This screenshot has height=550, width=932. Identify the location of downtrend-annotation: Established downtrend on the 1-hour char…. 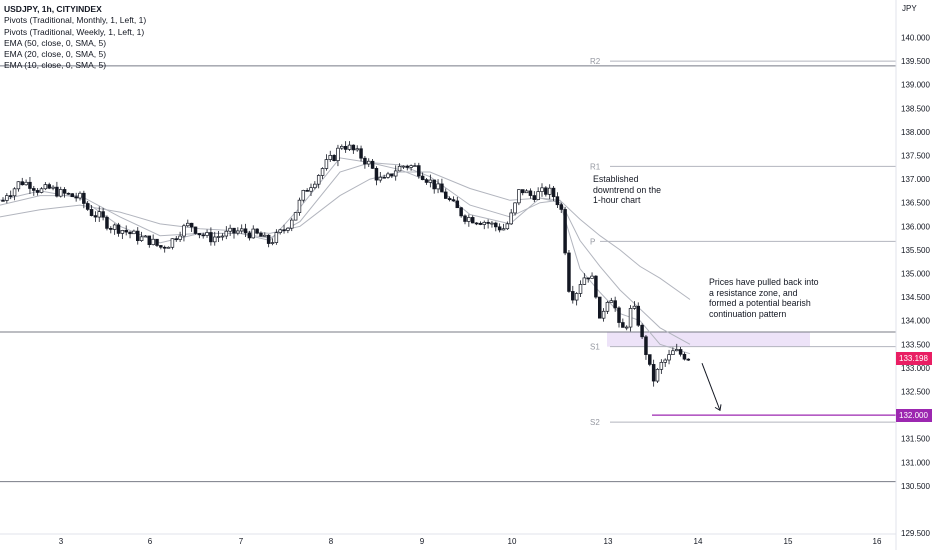
(627, 189).